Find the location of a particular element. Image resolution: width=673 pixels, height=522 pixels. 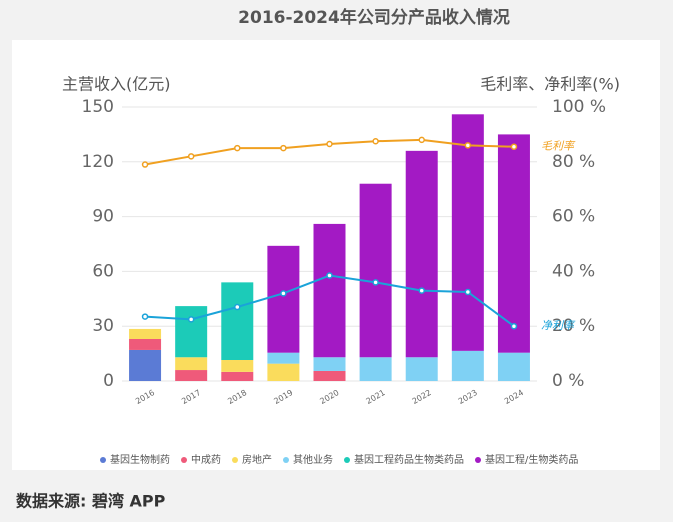

legend-label: 基因工程/生物类药品 is located at coordinates (531, 459).